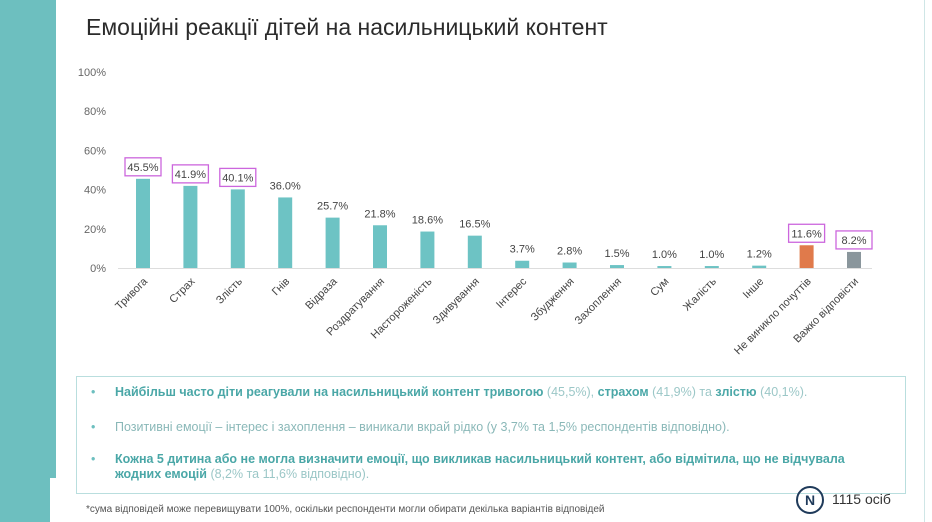 Image resolution: width=932 pixels, height=522 pixels. What do you see at coordinates (427, 221) in the screenshot?
I see `value-label: 18.6%` at bounding box center [427, 221].